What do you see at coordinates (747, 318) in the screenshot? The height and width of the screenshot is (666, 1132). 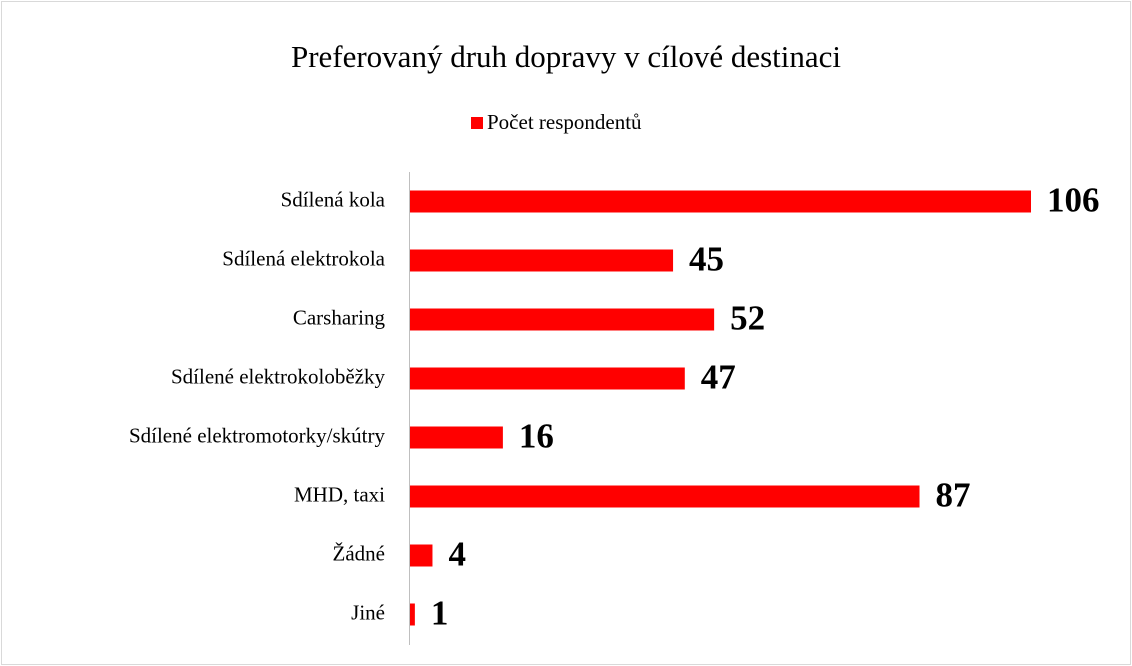 I see `data-label: 52` at bounding box center [747, 318].